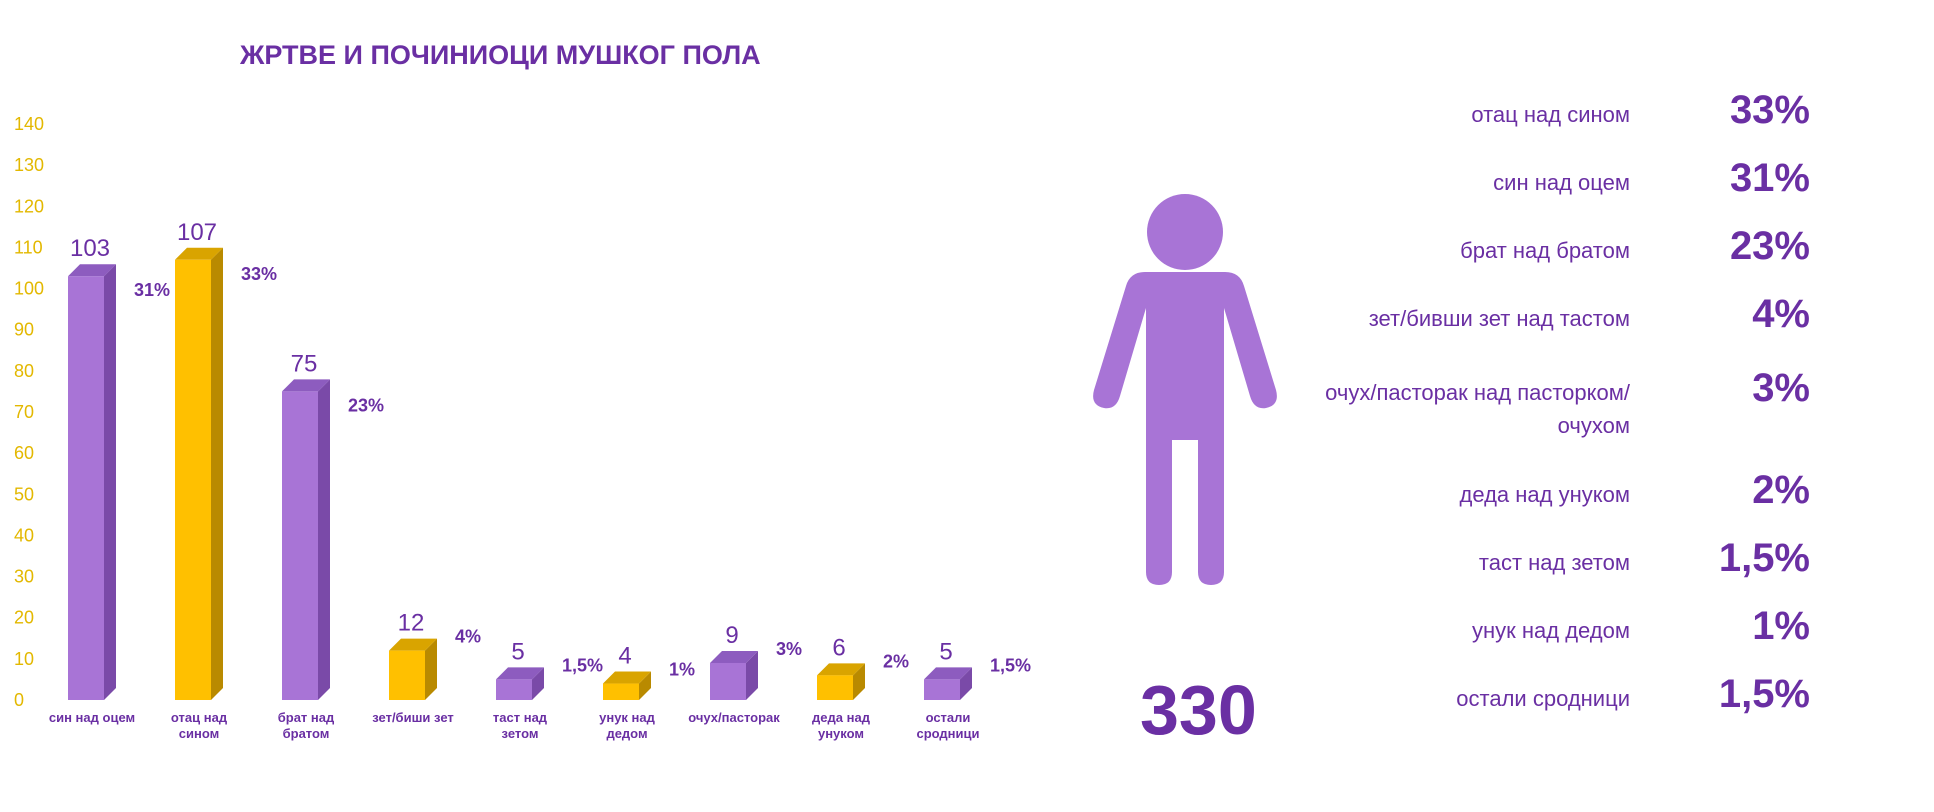  What do you see at coordinates (29, 124) in the screenshot?
I see `y-tick-label: 140` at bounding box center [29, 124].